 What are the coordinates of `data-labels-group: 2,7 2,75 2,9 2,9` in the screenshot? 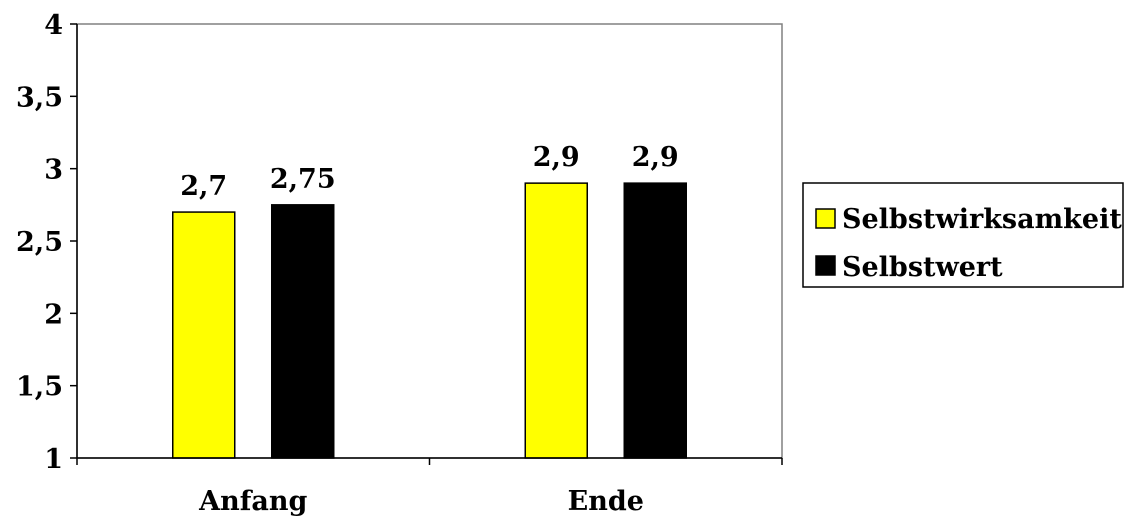 It's located at (429, 172).